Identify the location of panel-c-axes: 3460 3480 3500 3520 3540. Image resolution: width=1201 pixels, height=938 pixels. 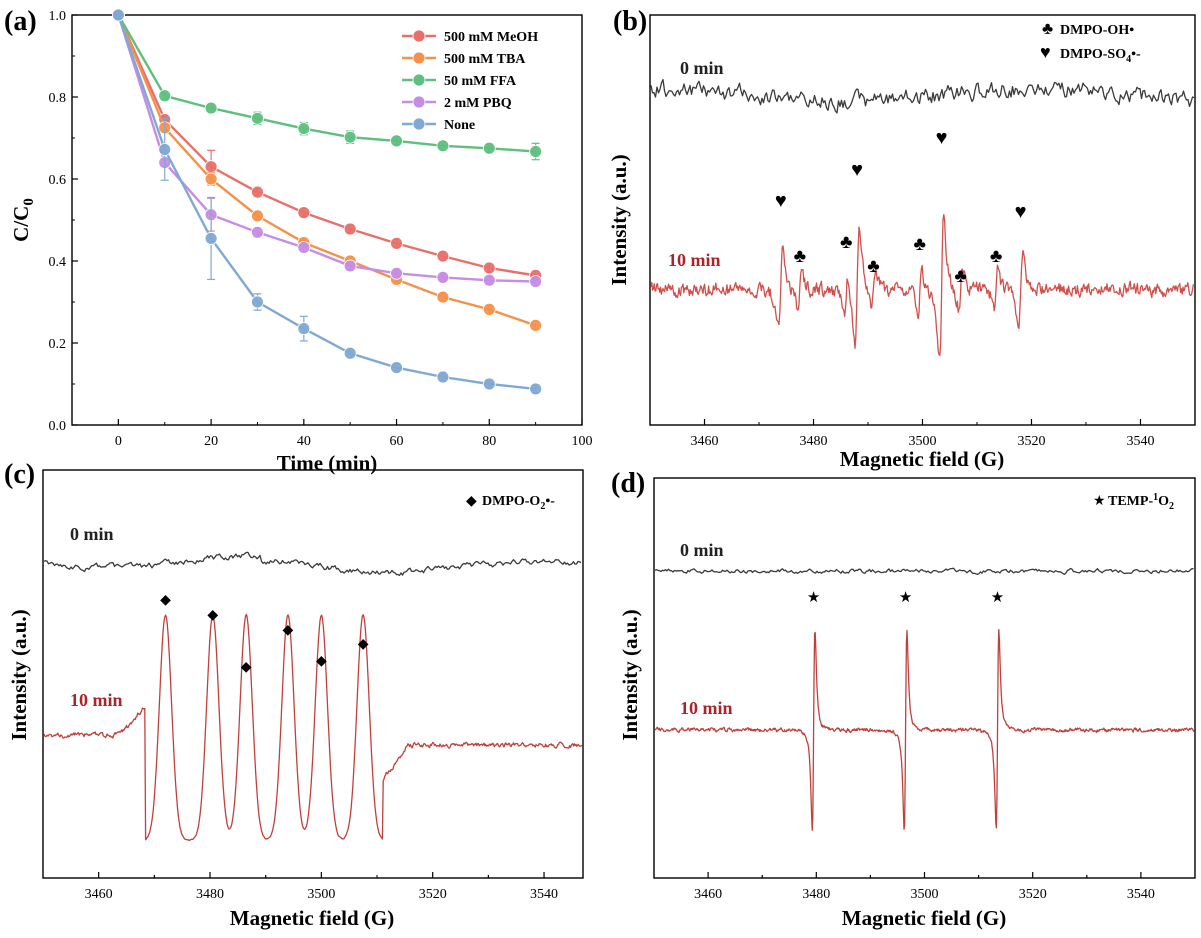
(321, 887).